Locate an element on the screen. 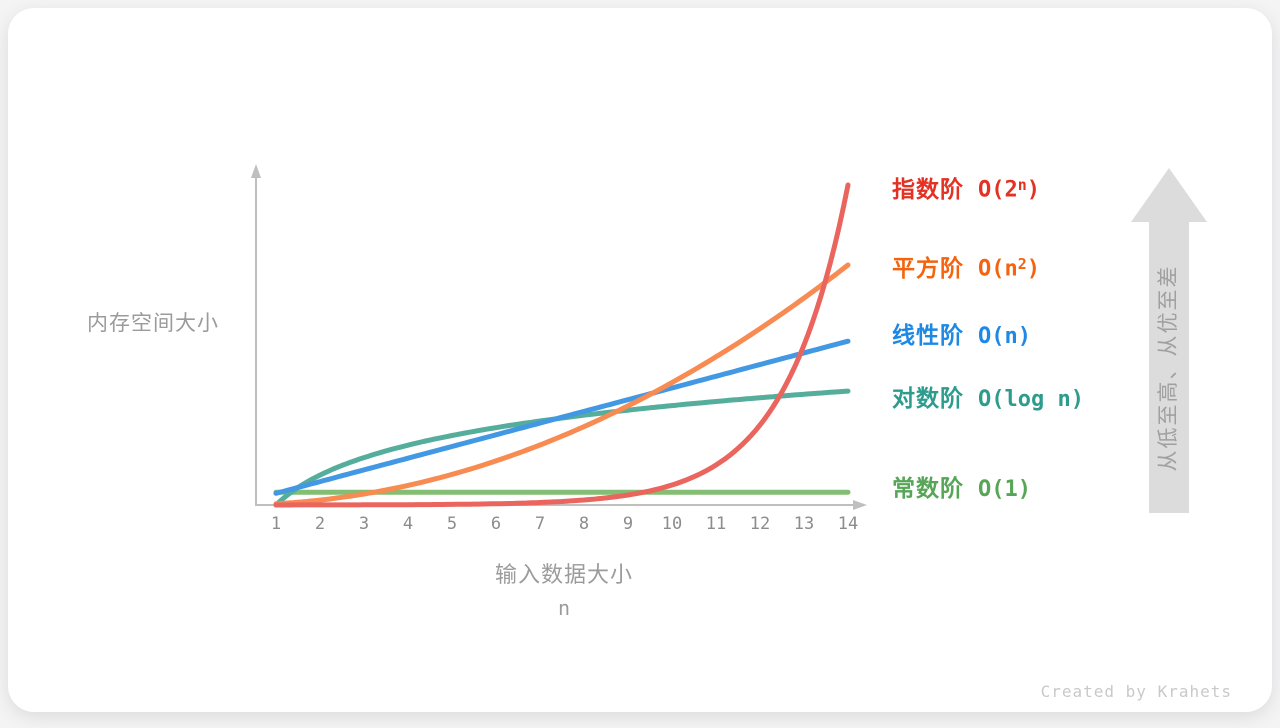 Image resolution: width=1280 pixels, height=728 pixels. legend-name-logarithmic: 对数阶 is located at coordinates (928, 398).